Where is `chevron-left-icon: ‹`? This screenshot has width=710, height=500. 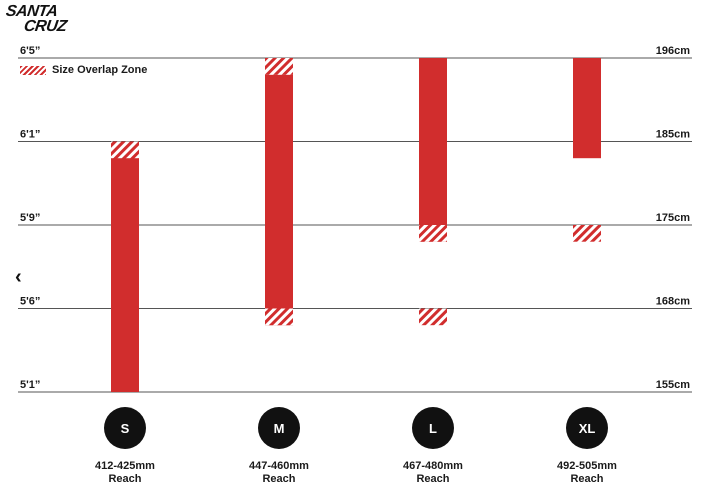 chevron-left-icon: ‹ is located at coordinates (18, 277).